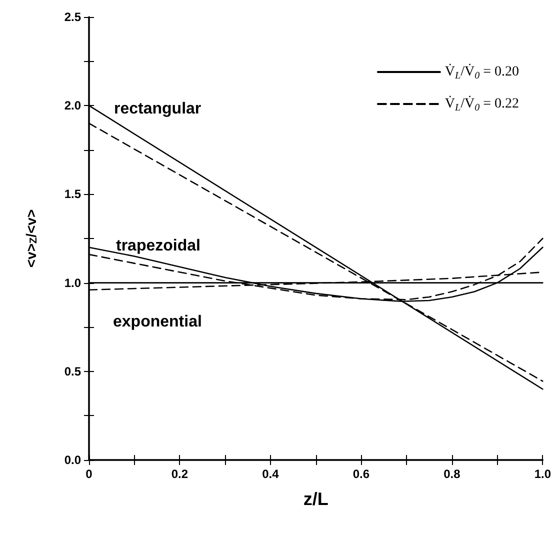  What do you see at coordinates (452, 474) in the screenshot?
I see `x-tick-label: 0.8` at bounding box center [452, 474].